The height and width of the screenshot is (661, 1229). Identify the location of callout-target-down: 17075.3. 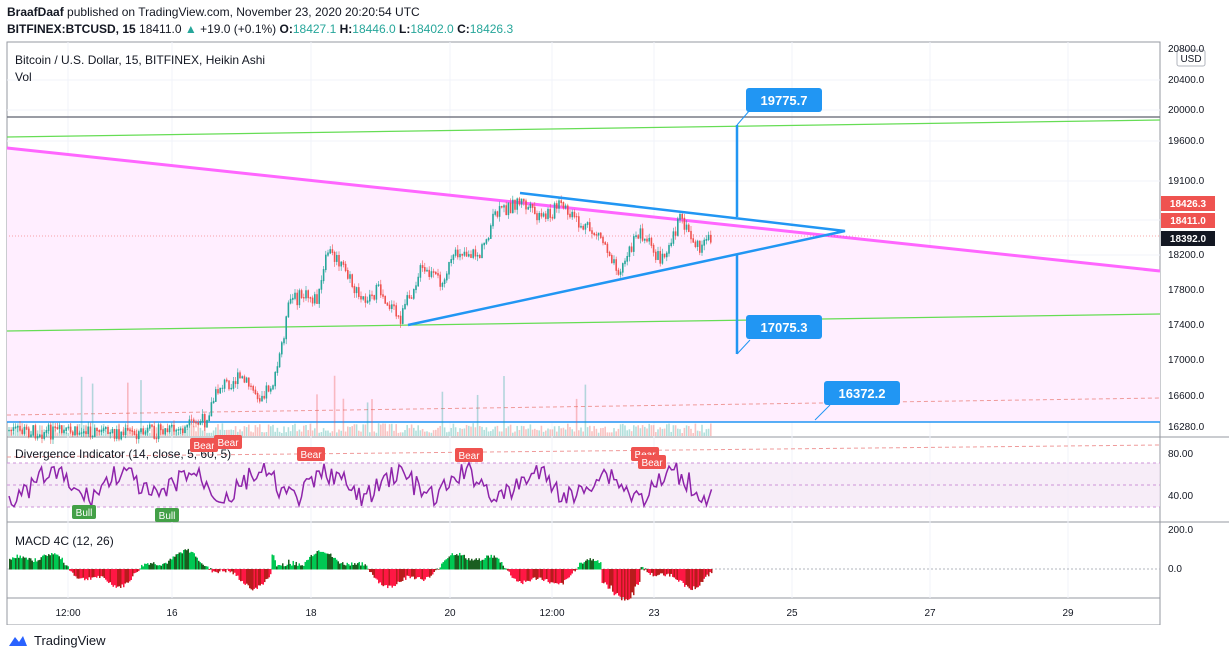
(784, 327).